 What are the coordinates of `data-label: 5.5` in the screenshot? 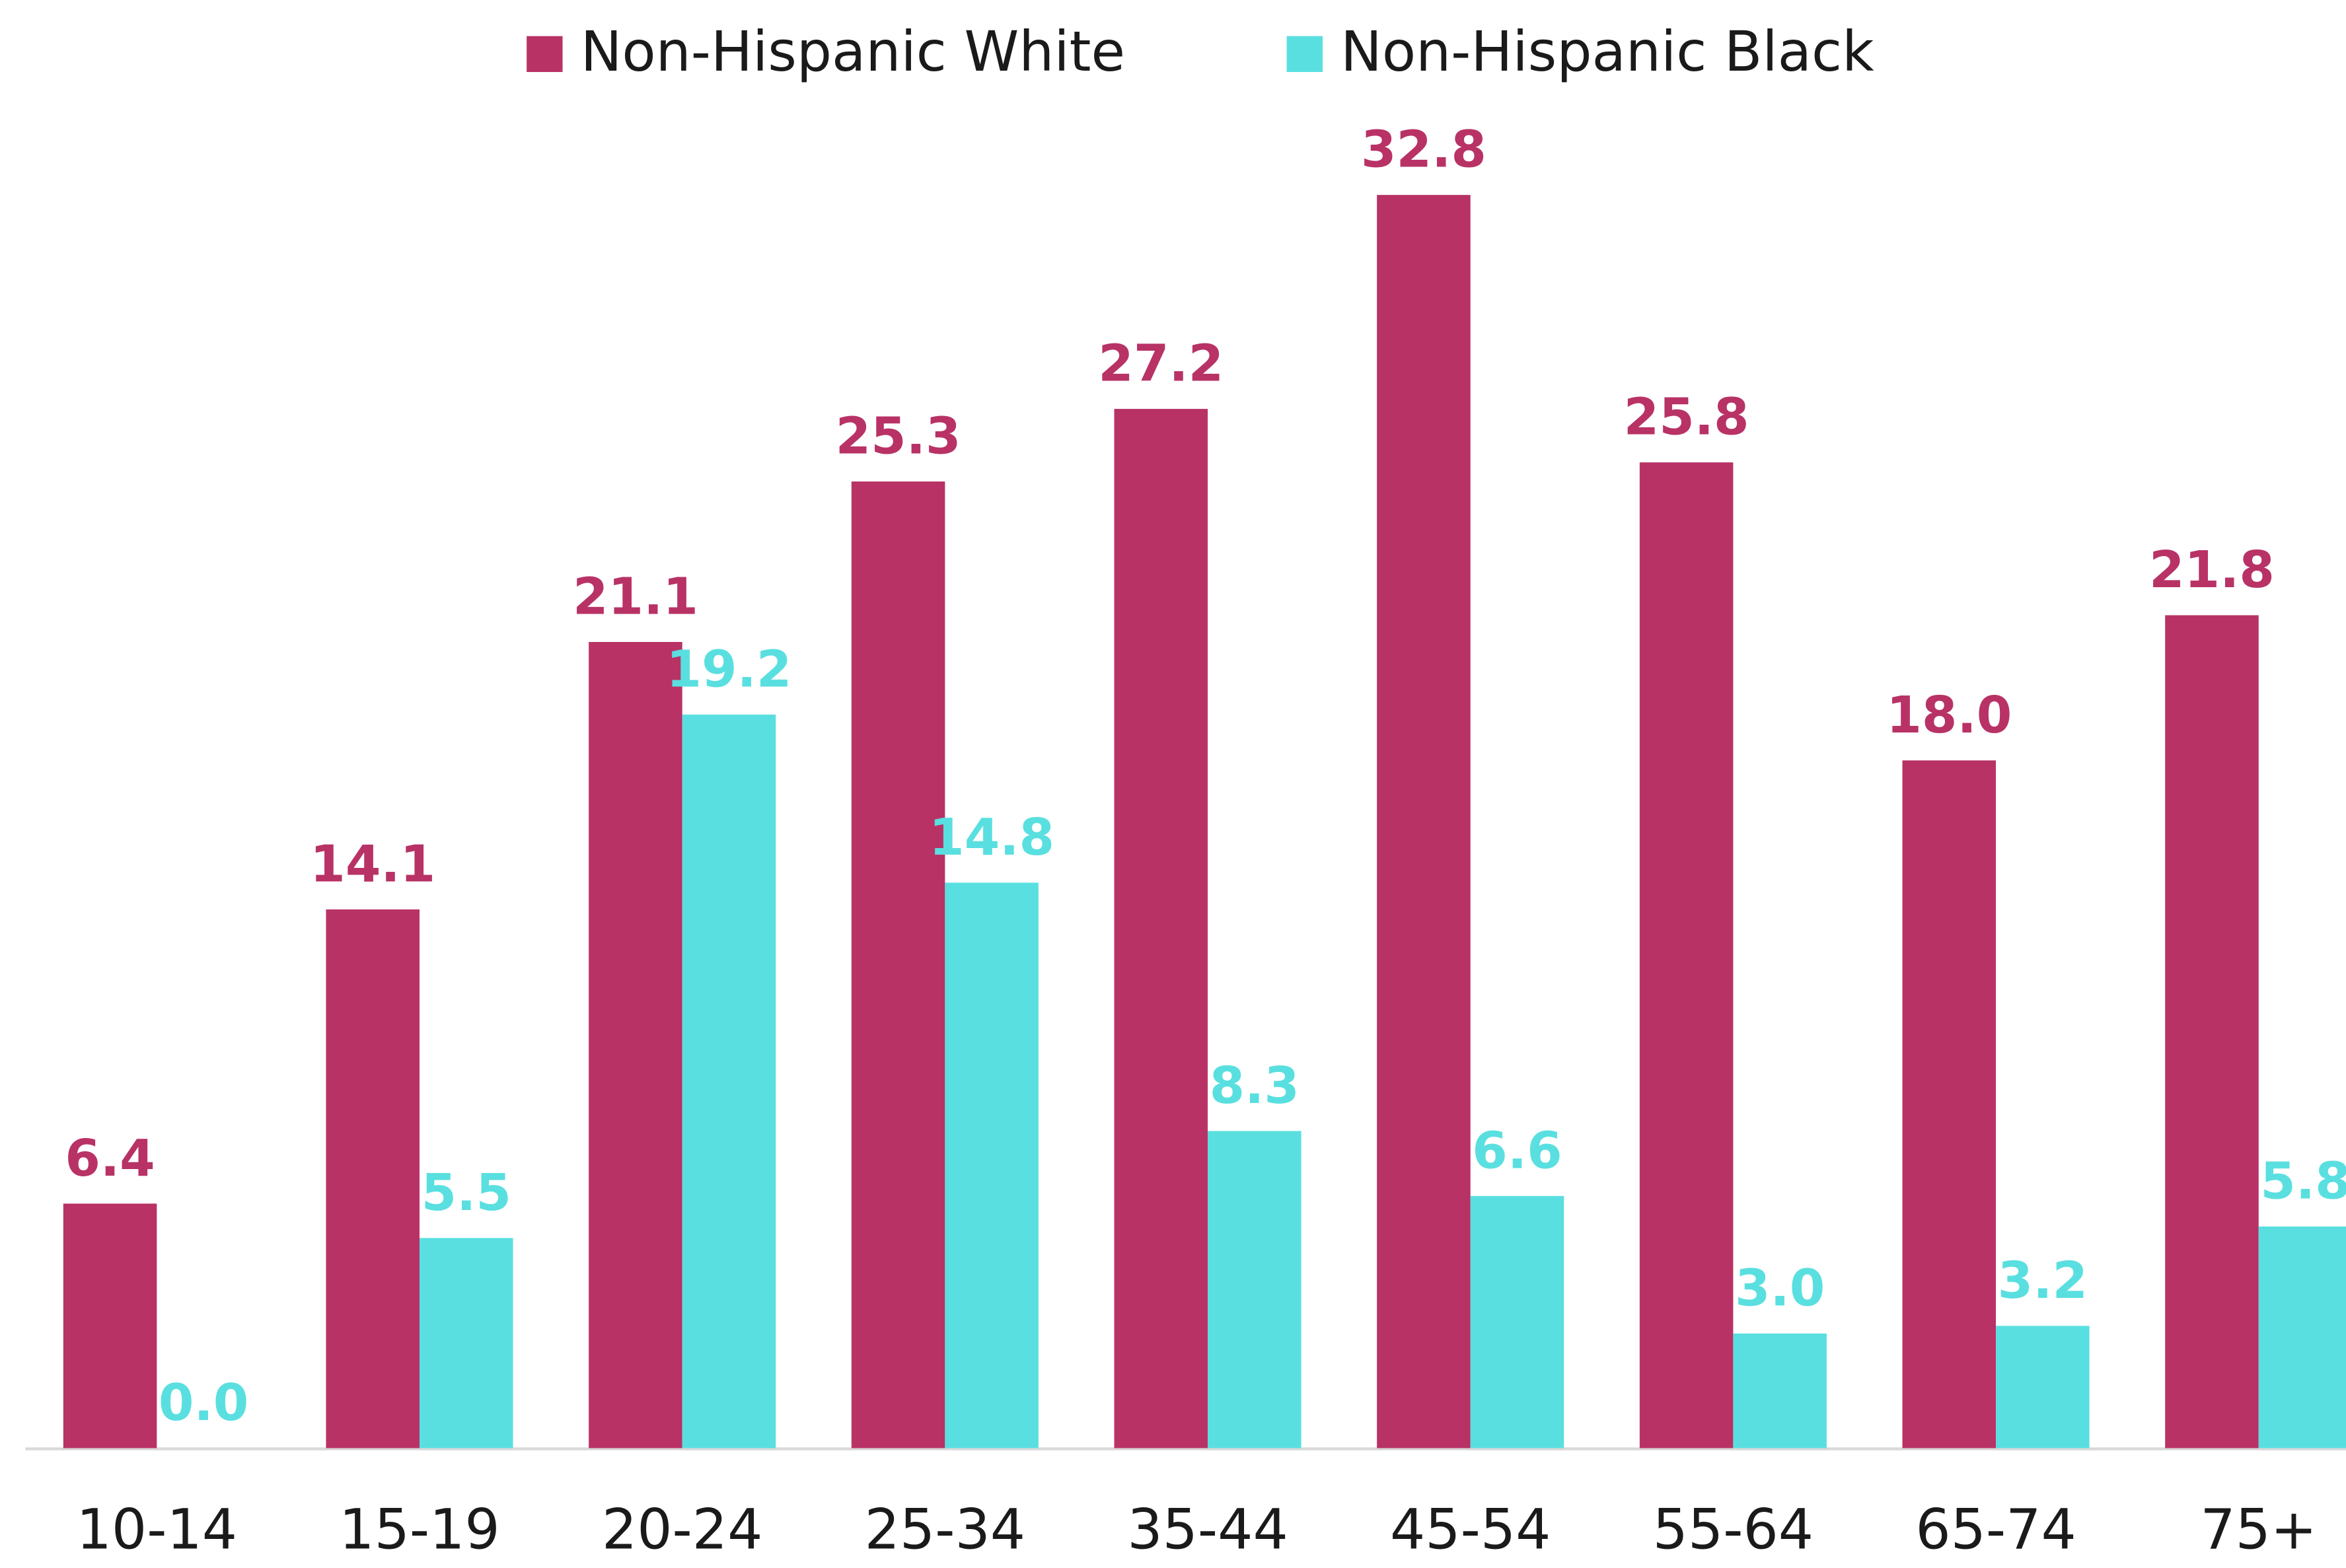 It's located at (466, 1193).